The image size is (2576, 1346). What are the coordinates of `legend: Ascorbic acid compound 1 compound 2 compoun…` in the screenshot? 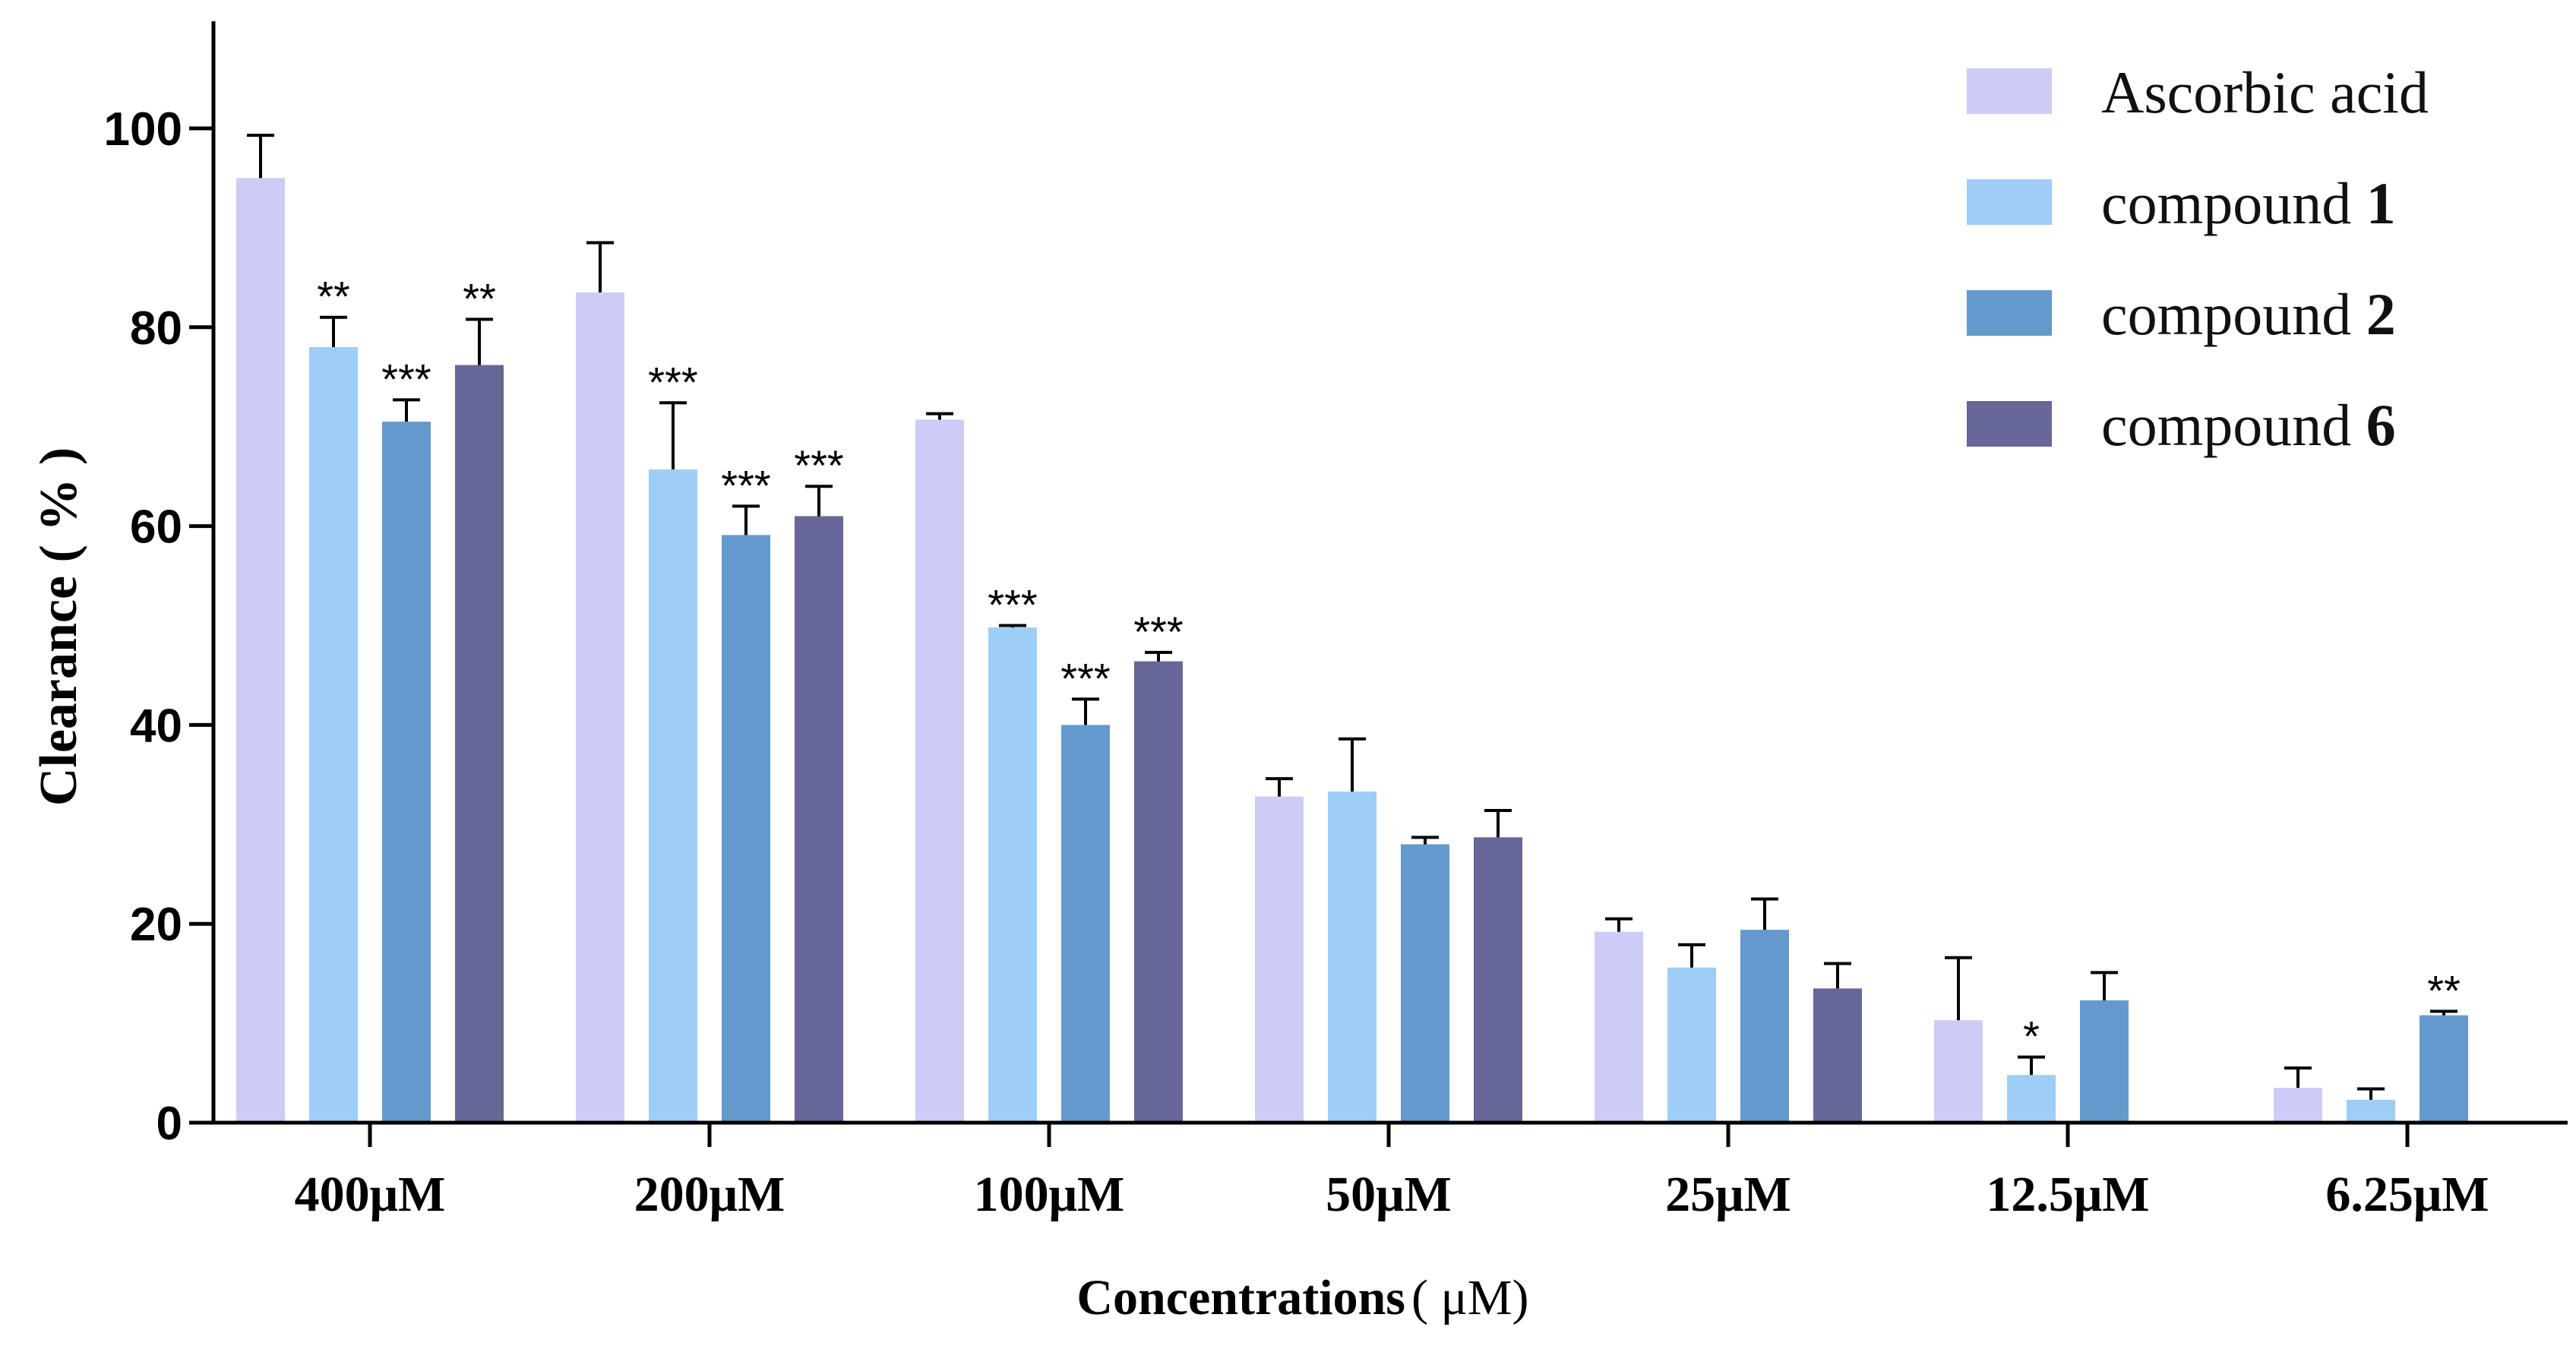 It's located at (2198, 258).